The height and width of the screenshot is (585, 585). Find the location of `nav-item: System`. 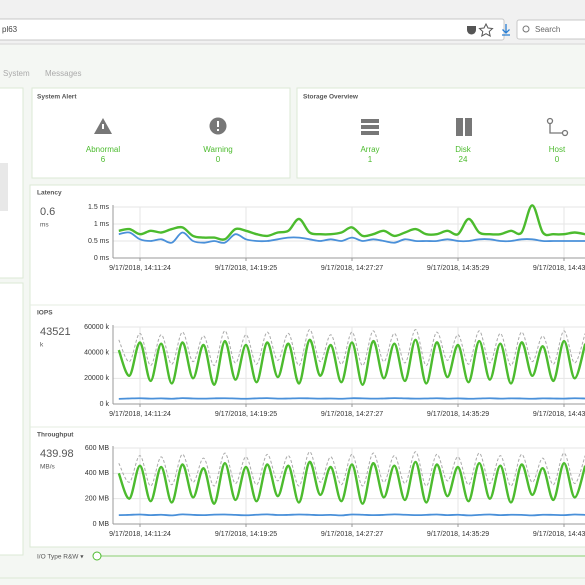

nav-item: System is located at coordinates (16, 73).